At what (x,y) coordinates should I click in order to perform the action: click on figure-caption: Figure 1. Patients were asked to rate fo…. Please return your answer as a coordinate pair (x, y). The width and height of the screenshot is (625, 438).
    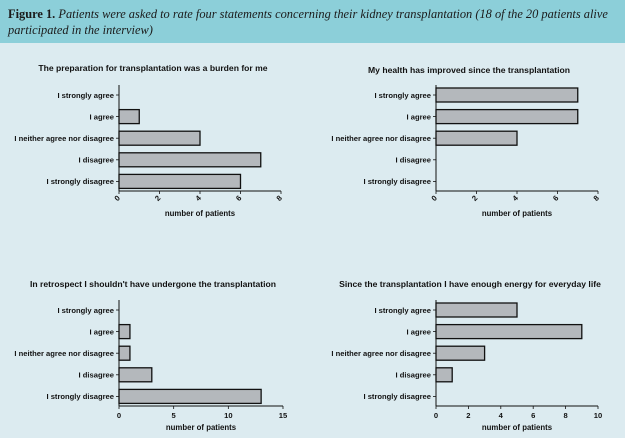
    Looking at the image, I should click on (312, 21).